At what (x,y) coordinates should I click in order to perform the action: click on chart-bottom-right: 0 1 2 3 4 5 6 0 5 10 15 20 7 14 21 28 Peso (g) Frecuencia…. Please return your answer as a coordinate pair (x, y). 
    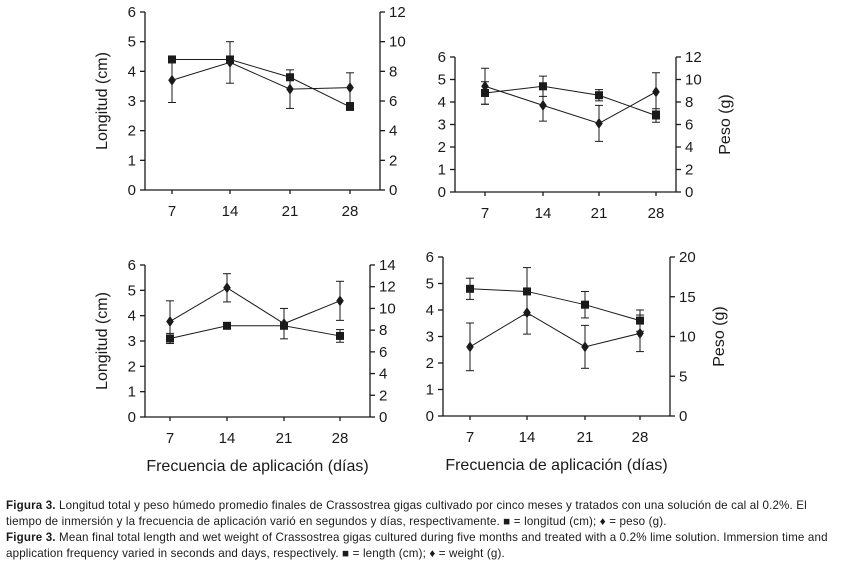
    Looking at the image, I should click on (577, 361).